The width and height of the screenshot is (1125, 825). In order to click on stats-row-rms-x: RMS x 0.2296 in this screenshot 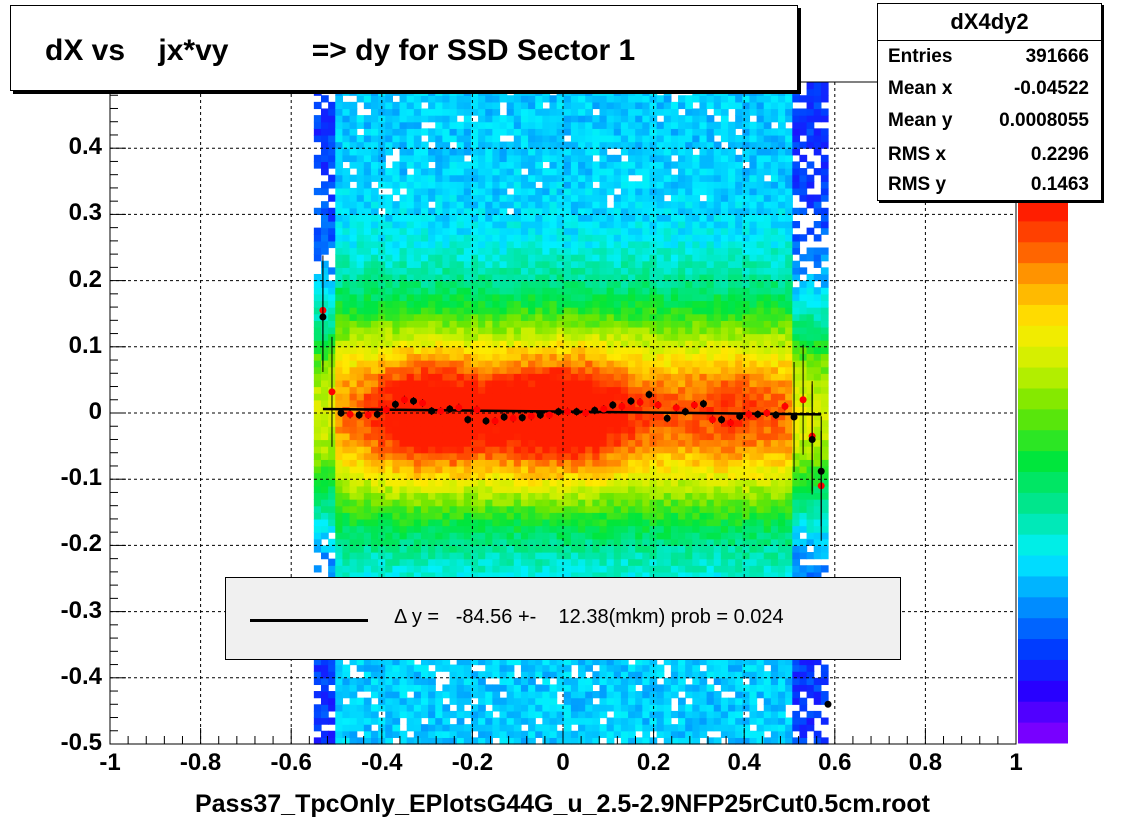, I will do `click(988, 159)`.